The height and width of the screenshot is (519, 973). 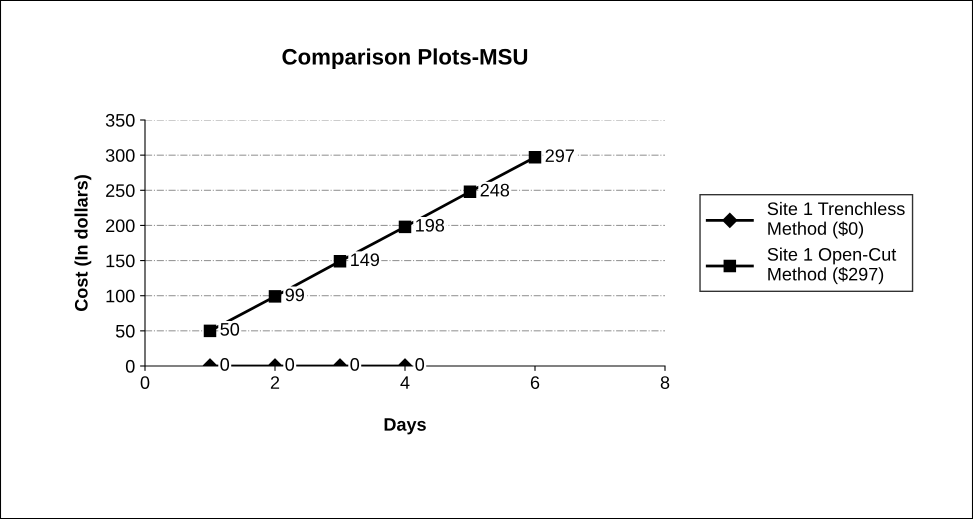 What do you see at coordinates (430, 225) in the screenshot?
I see `data-label: 198` at bounding box center [430, 225].